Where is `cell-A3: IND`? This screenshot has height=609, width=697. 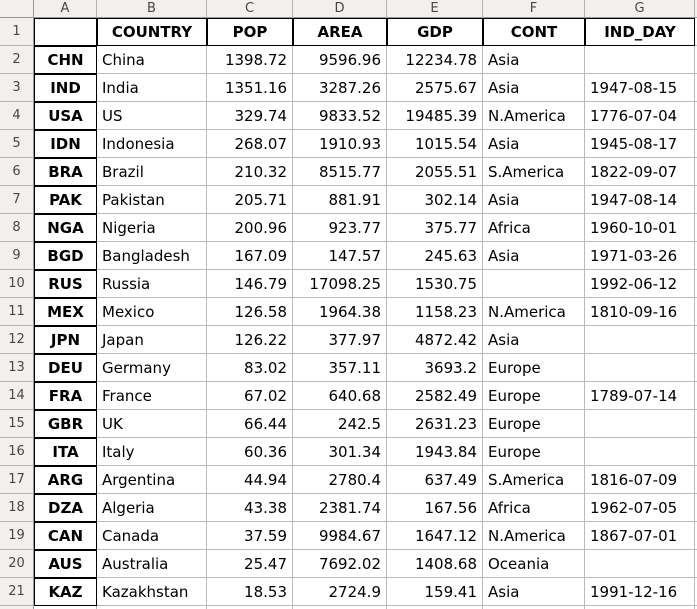 cell-A3: IND is located at coordinates (65, 88).